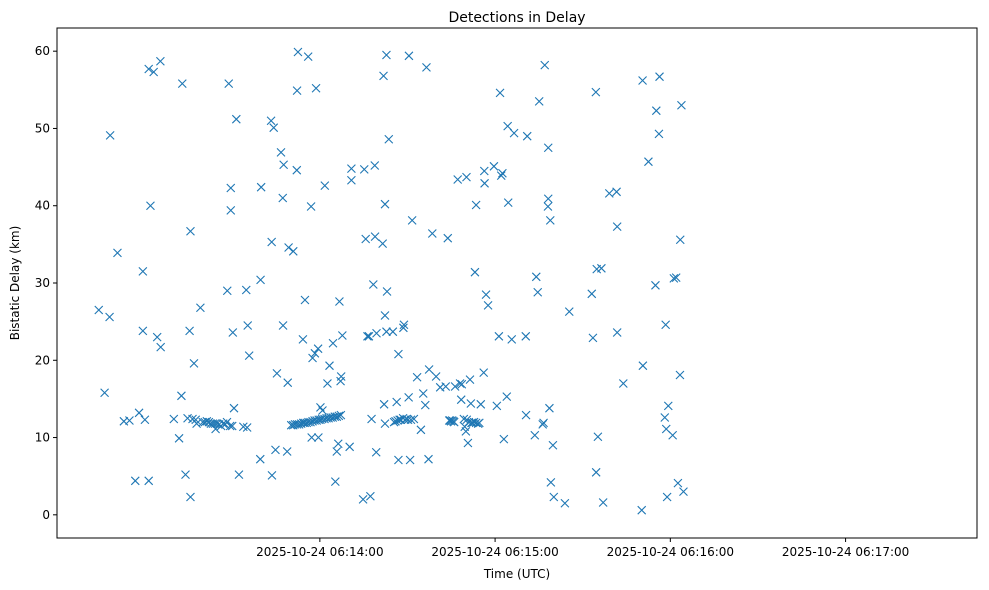 The image size is (989, 590). I want to click on y-tick-label: 60, so click(42, 51).